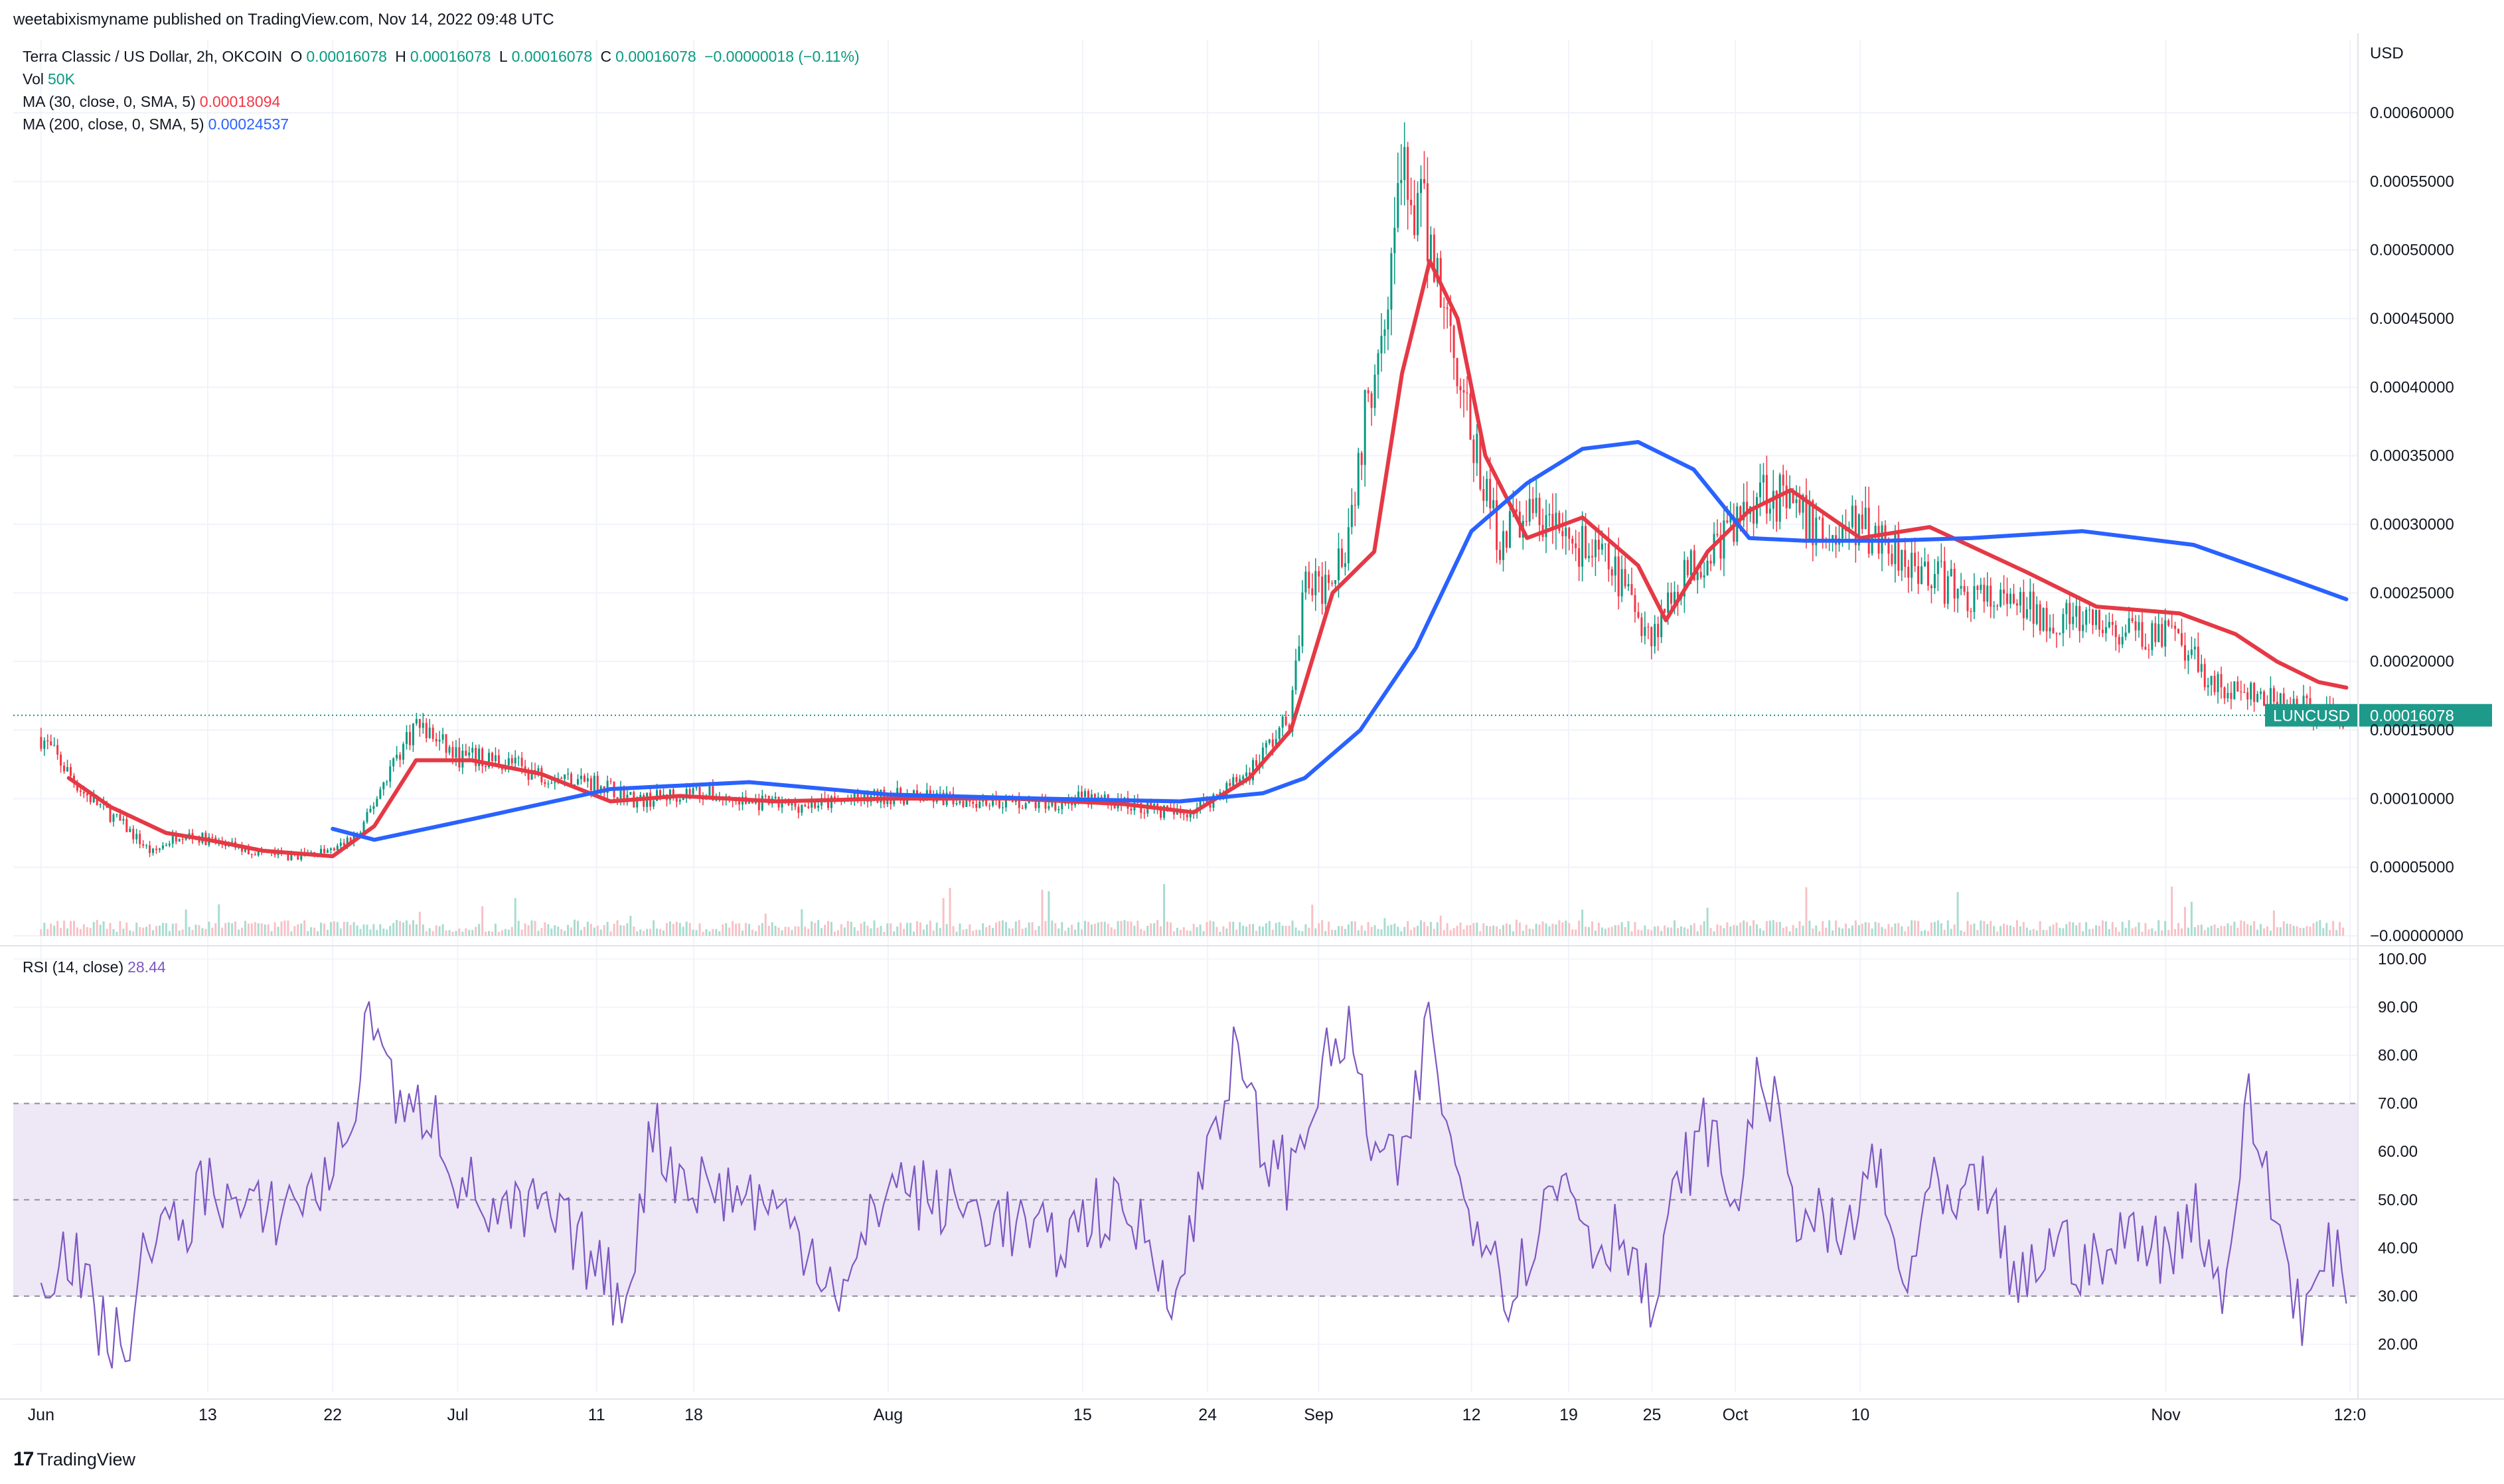  What do you see at coordinates (2398, 1056) in the screenshot?
I see `rsi-tick-label: 80.00` at bounding box center [2398, 1056].